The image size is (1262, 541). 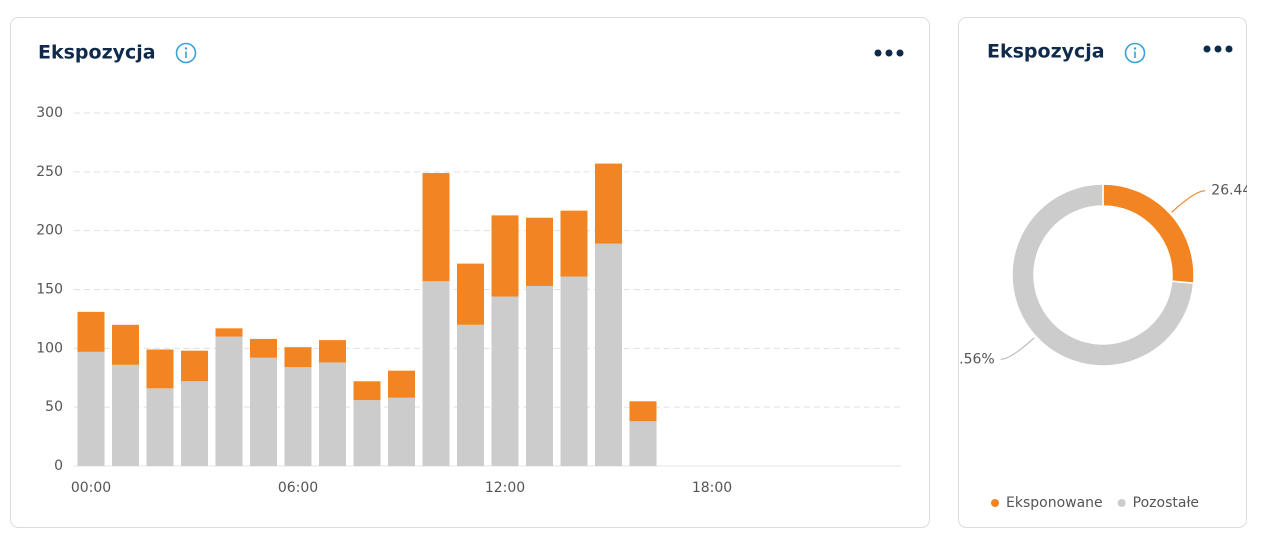 What do you see at coordinates (1166, 503) in the screenshot?
I see `legend-label: Pozostałe` at bounding box center [1166, 503].